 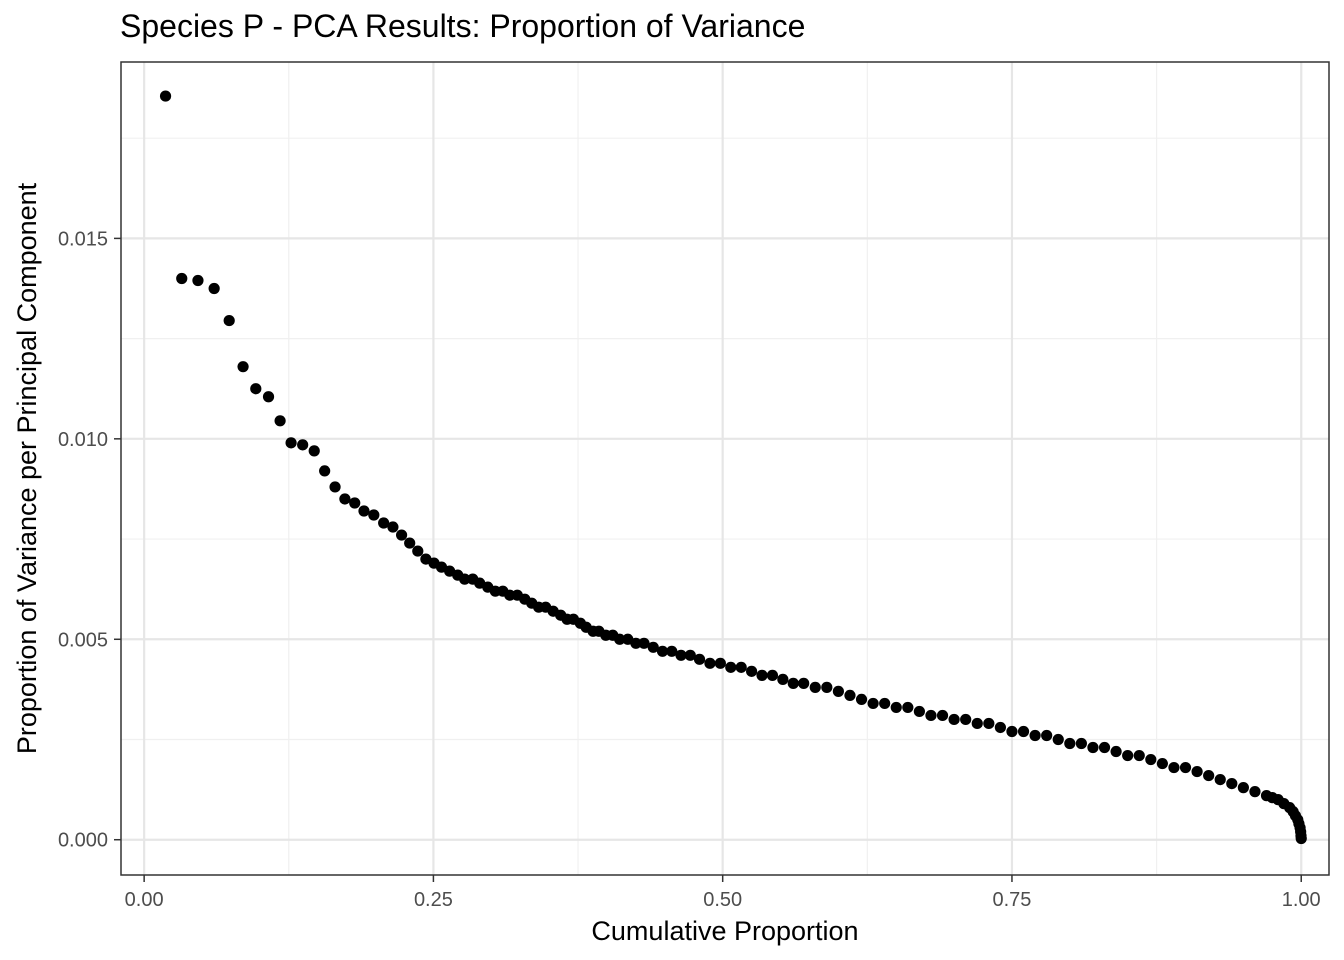 I want to click on y-axis: 0.000 0.005 0.010 0.015, so click(x=89, y=540).